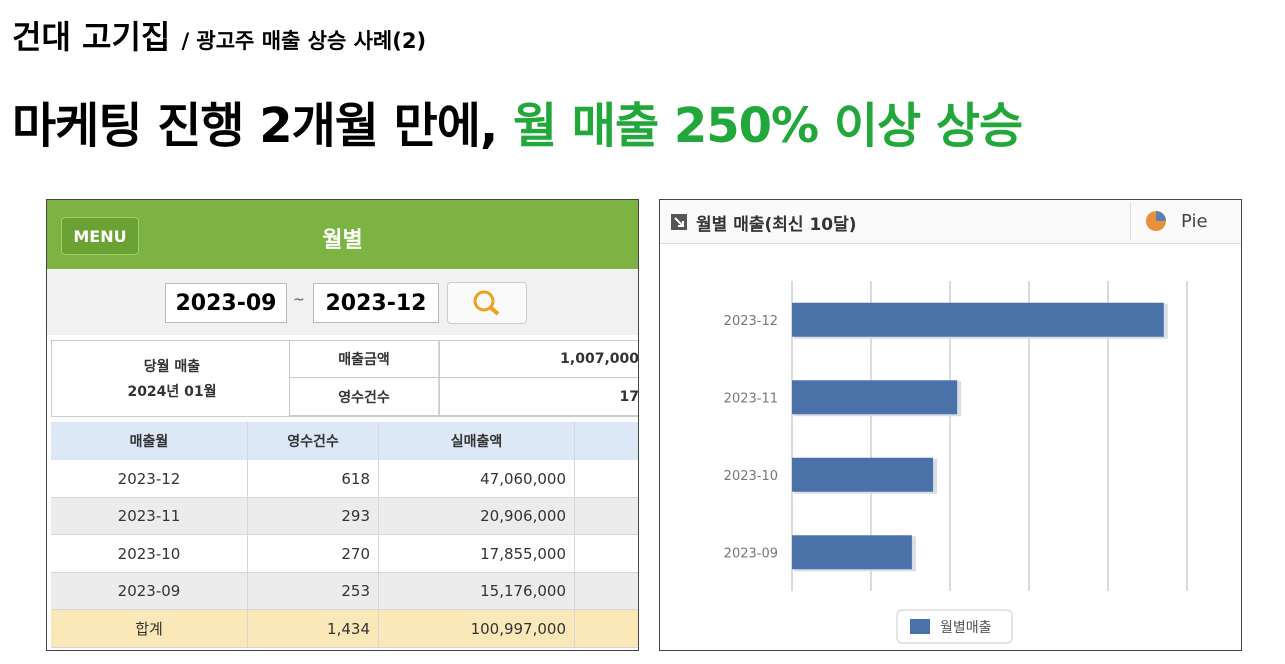 This screenshot has height=664, width=1285. Describe the element at coordinates (477, 479) in the screenshot. I see `table-row-cell: 47,060,000` at that location.